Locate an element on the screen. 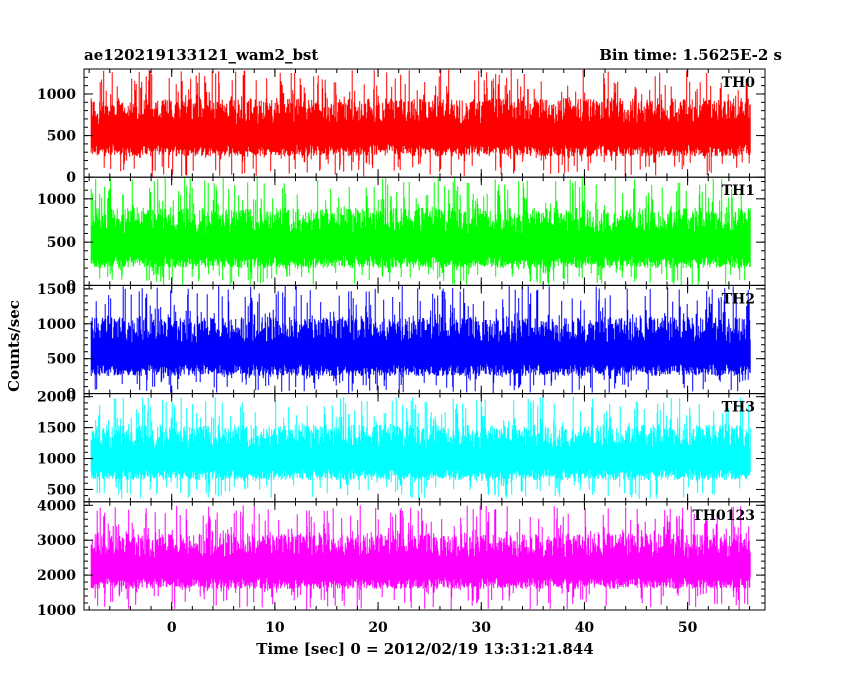 The height and width of the screenshot is (680, 850). panel-th3: 500 1000 1500 2000 TH3 is located at coordinates (401, 446).